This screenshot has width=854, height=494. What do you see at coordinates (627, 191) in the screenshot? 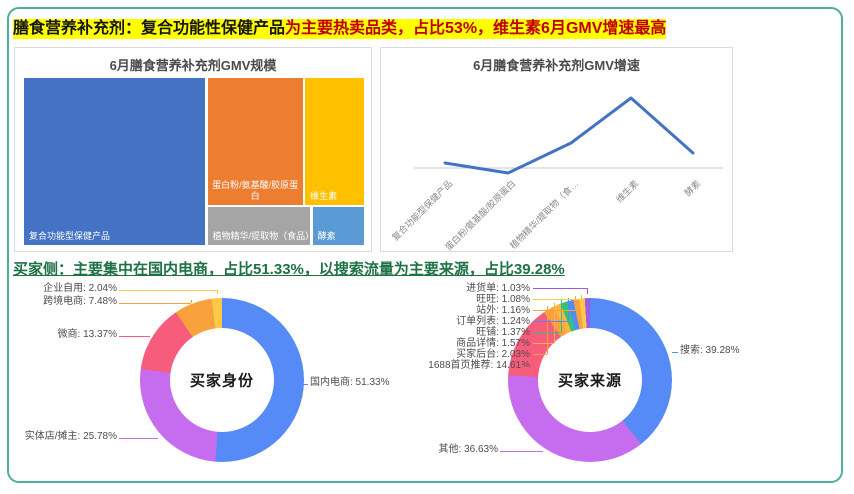
I see `x-axis-label: 维生素` at bounding box center [627, 191].